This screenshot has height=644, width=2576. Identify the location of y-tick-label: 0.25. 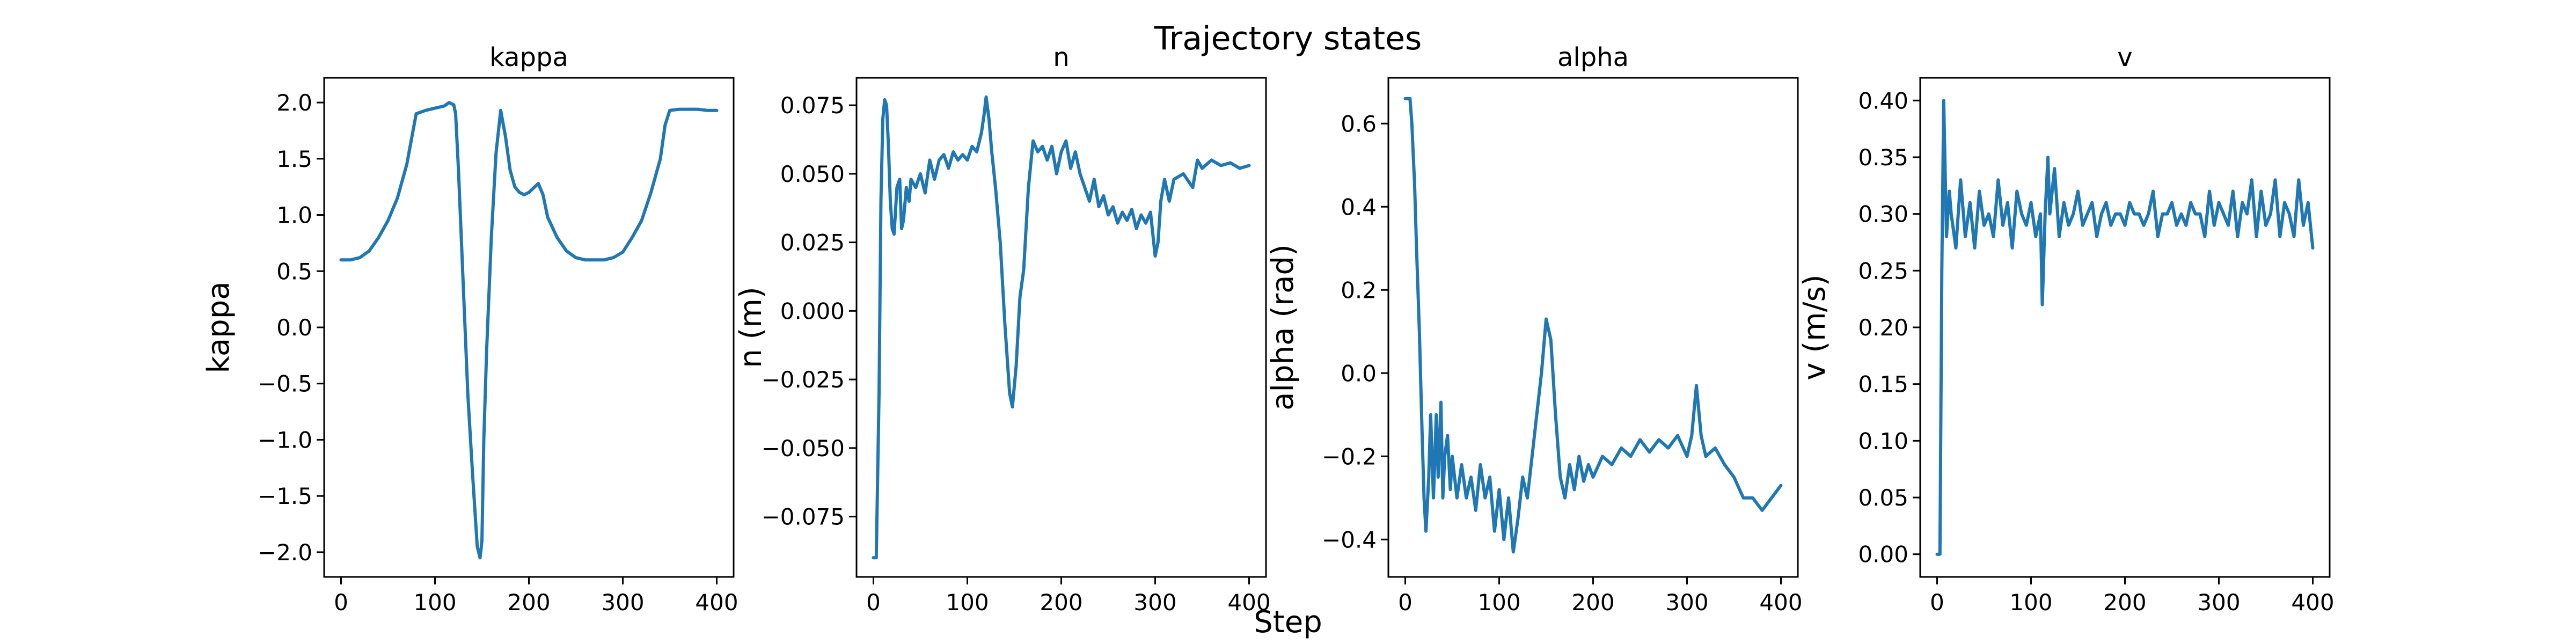
(1883, 271).